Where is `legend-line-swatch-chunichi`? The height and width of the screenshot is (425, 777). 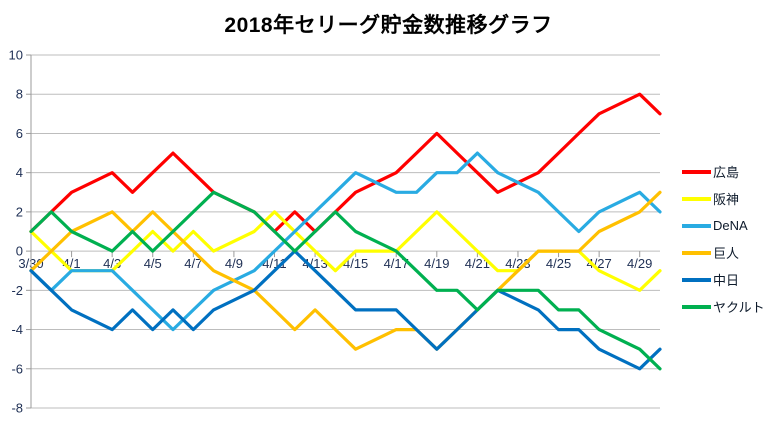
legend-line-swatch-chunichi is located at coordinates (696, 279).